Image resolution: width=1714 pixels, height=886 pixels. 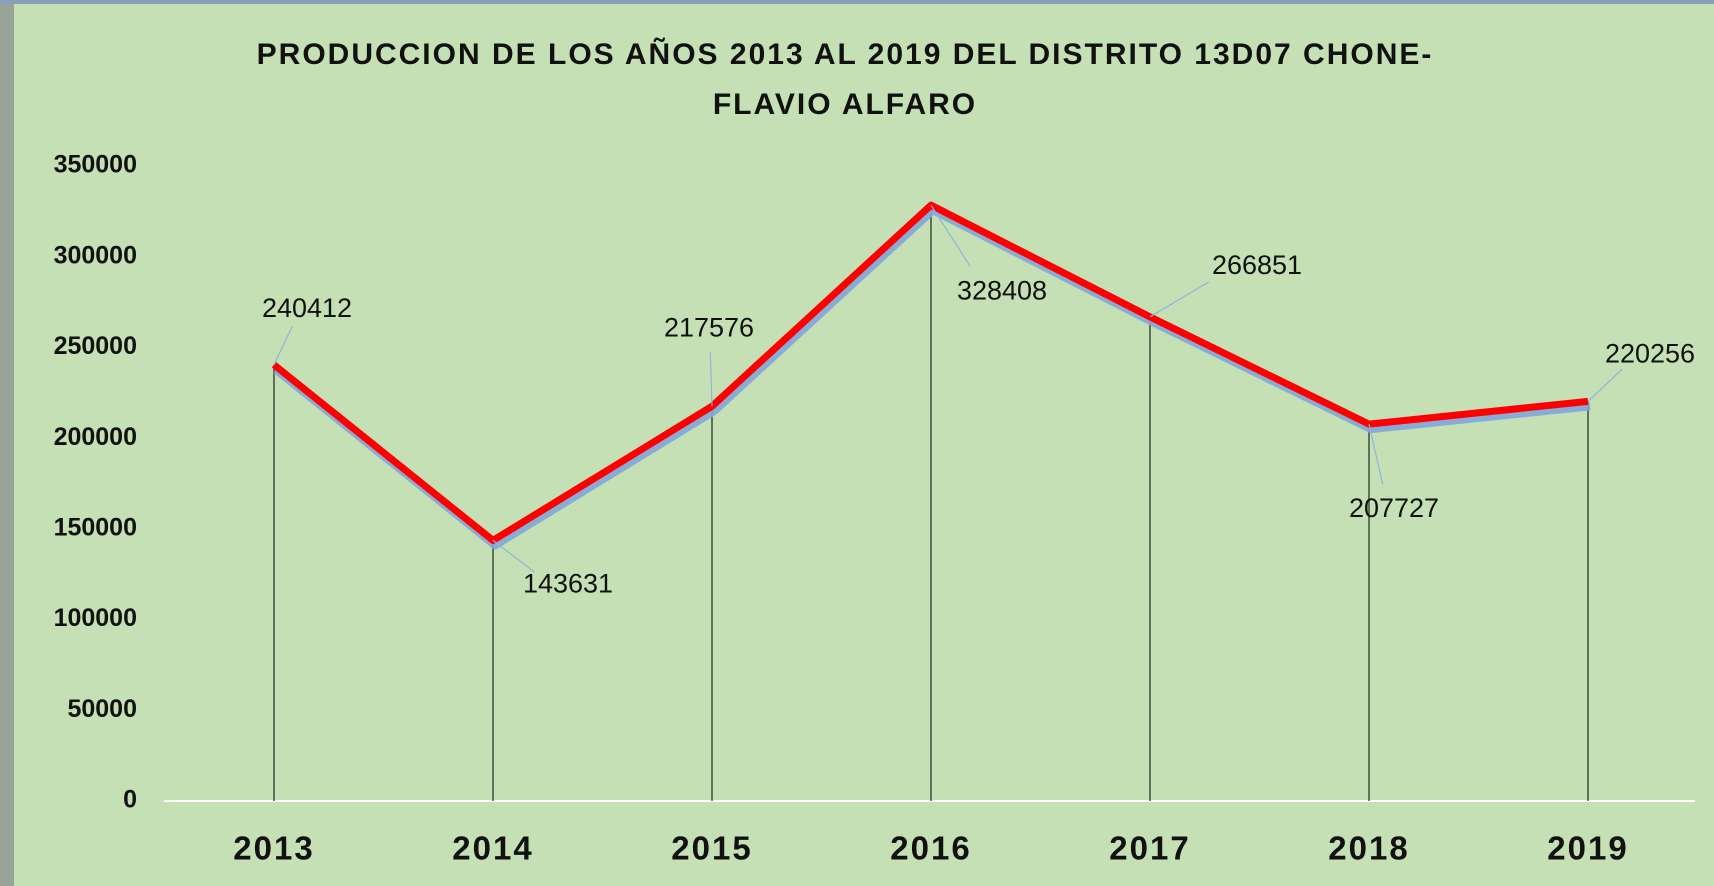 I want to click on data-label: 328408, so click(x=1002, y=290).